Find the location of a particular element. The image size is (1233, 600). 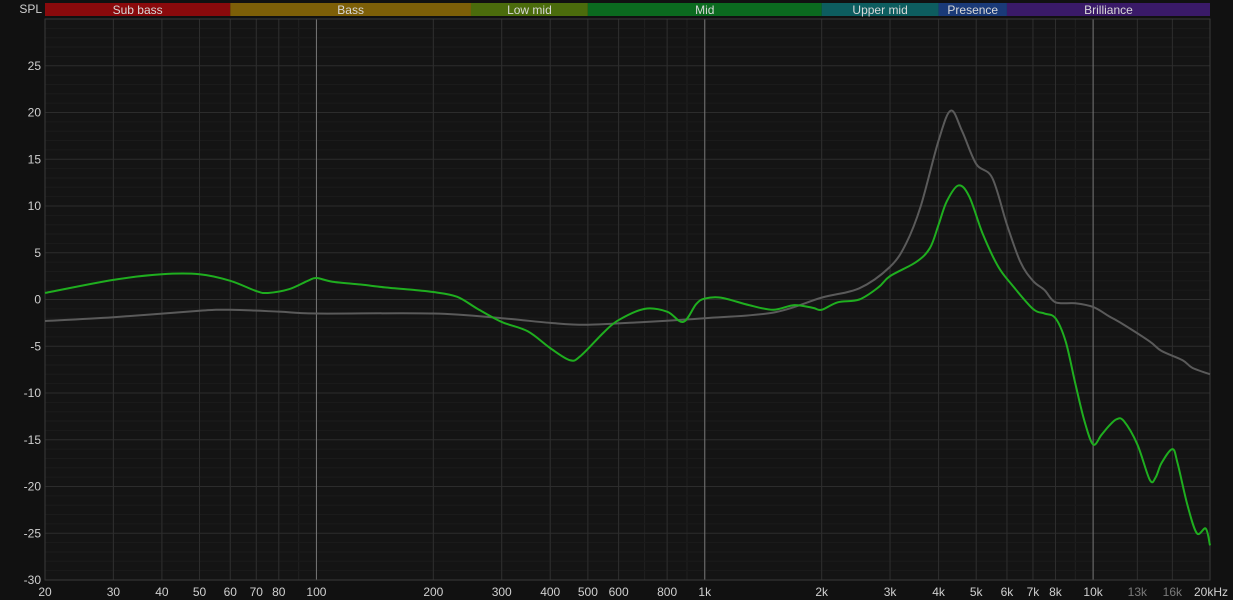

x-tick-label: 80 is located at coordinates (279, 592).